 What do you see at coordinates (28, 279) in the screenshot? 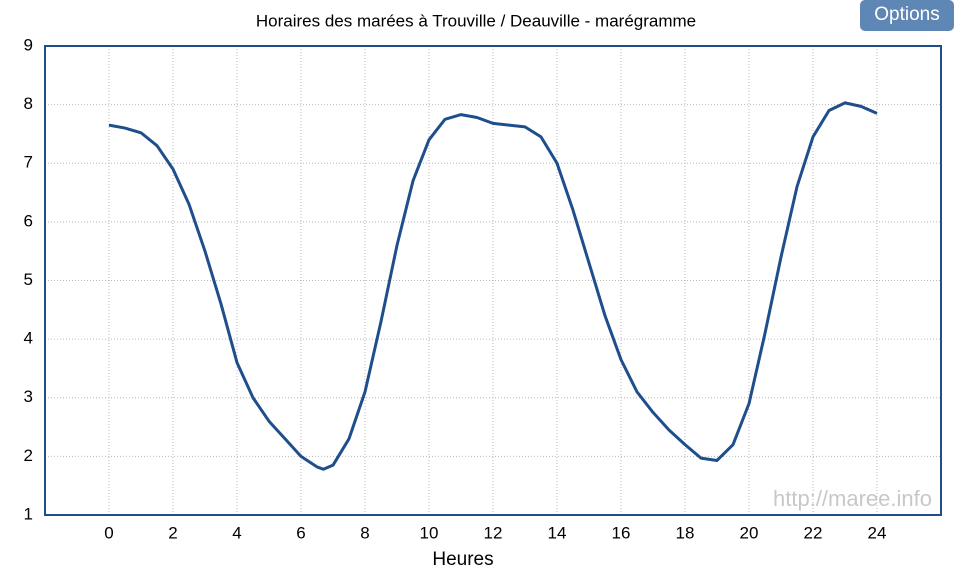
I see `y-tick-label: 5` at bounding box center [28, 279].